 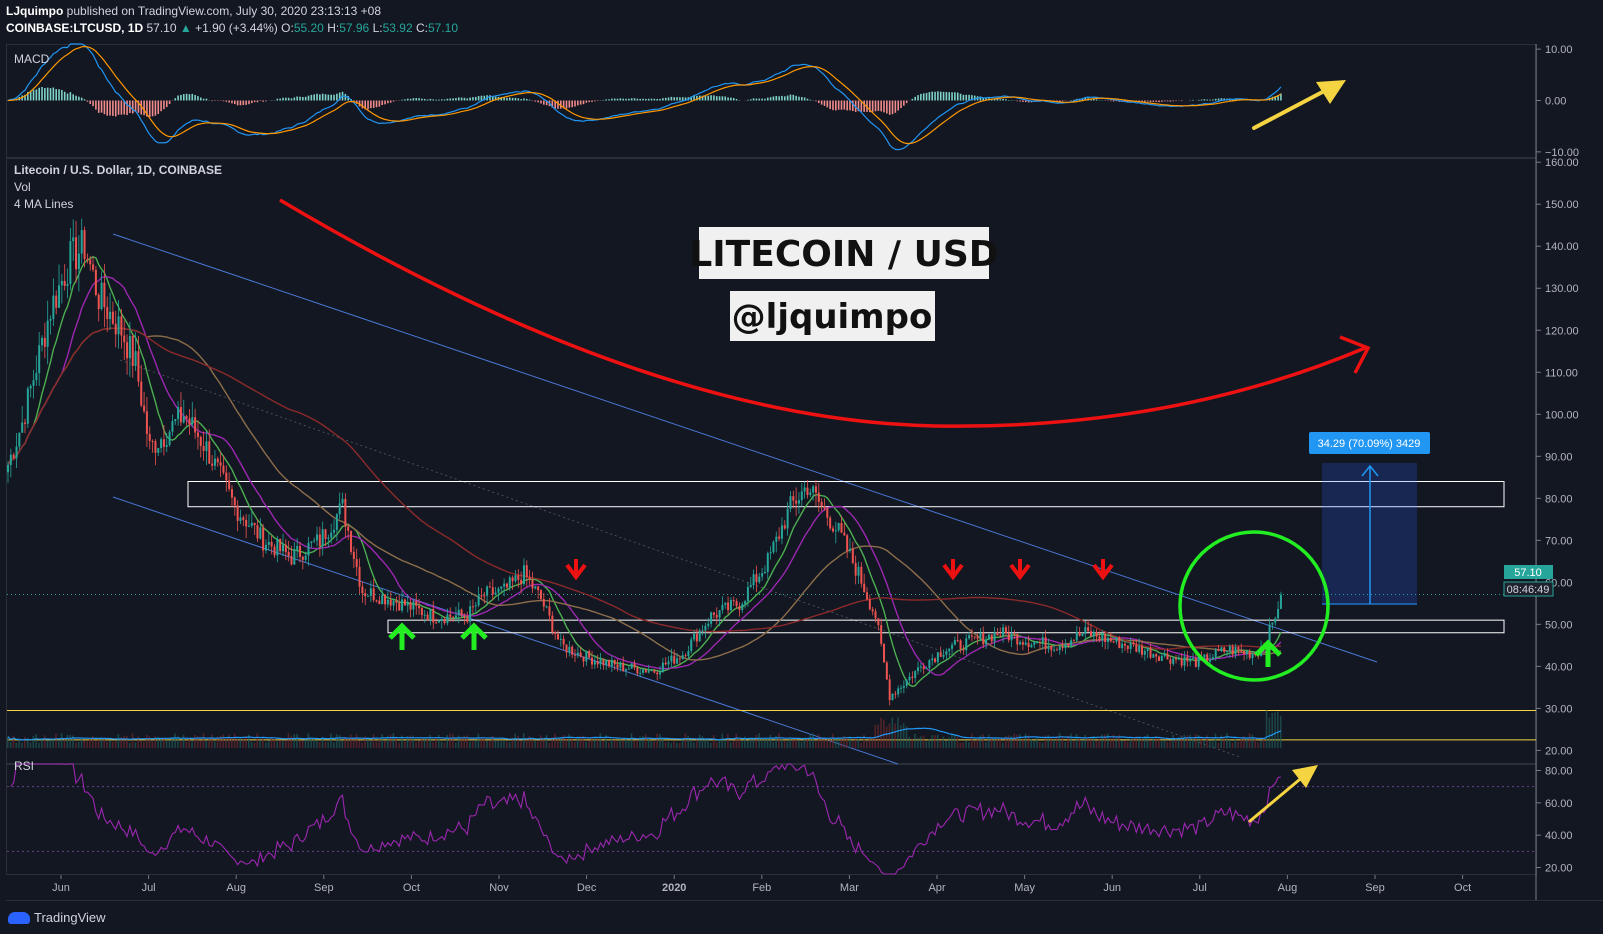 What do you see at coordinates (1528, 573) in the screenshot?
I see `price-tag: 57.10` at bounding box center [1528, 573].